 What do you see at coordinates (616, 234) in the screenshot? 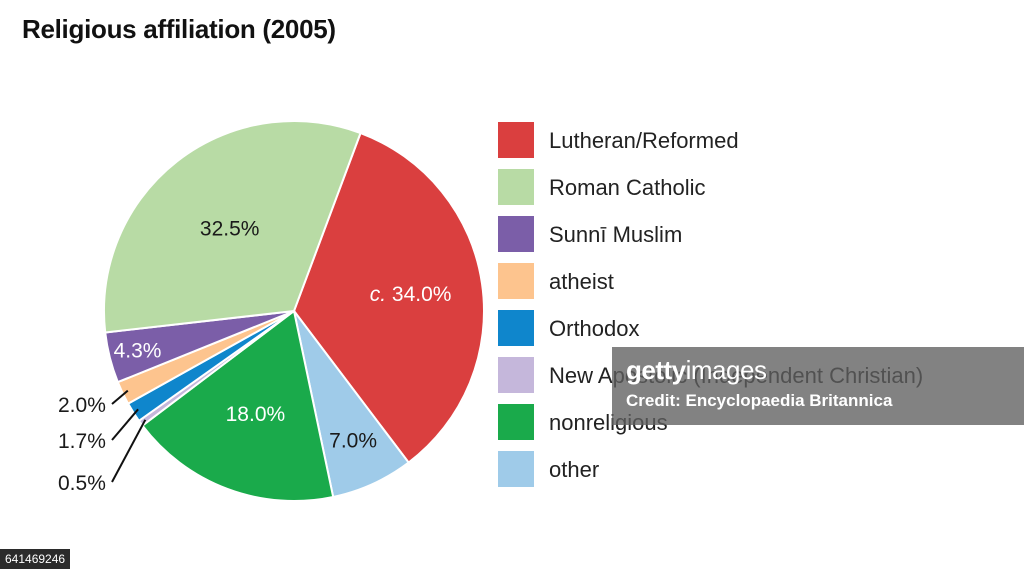
I see `legend-label: Sunnī Muslim` at bounding box center [616, 234].